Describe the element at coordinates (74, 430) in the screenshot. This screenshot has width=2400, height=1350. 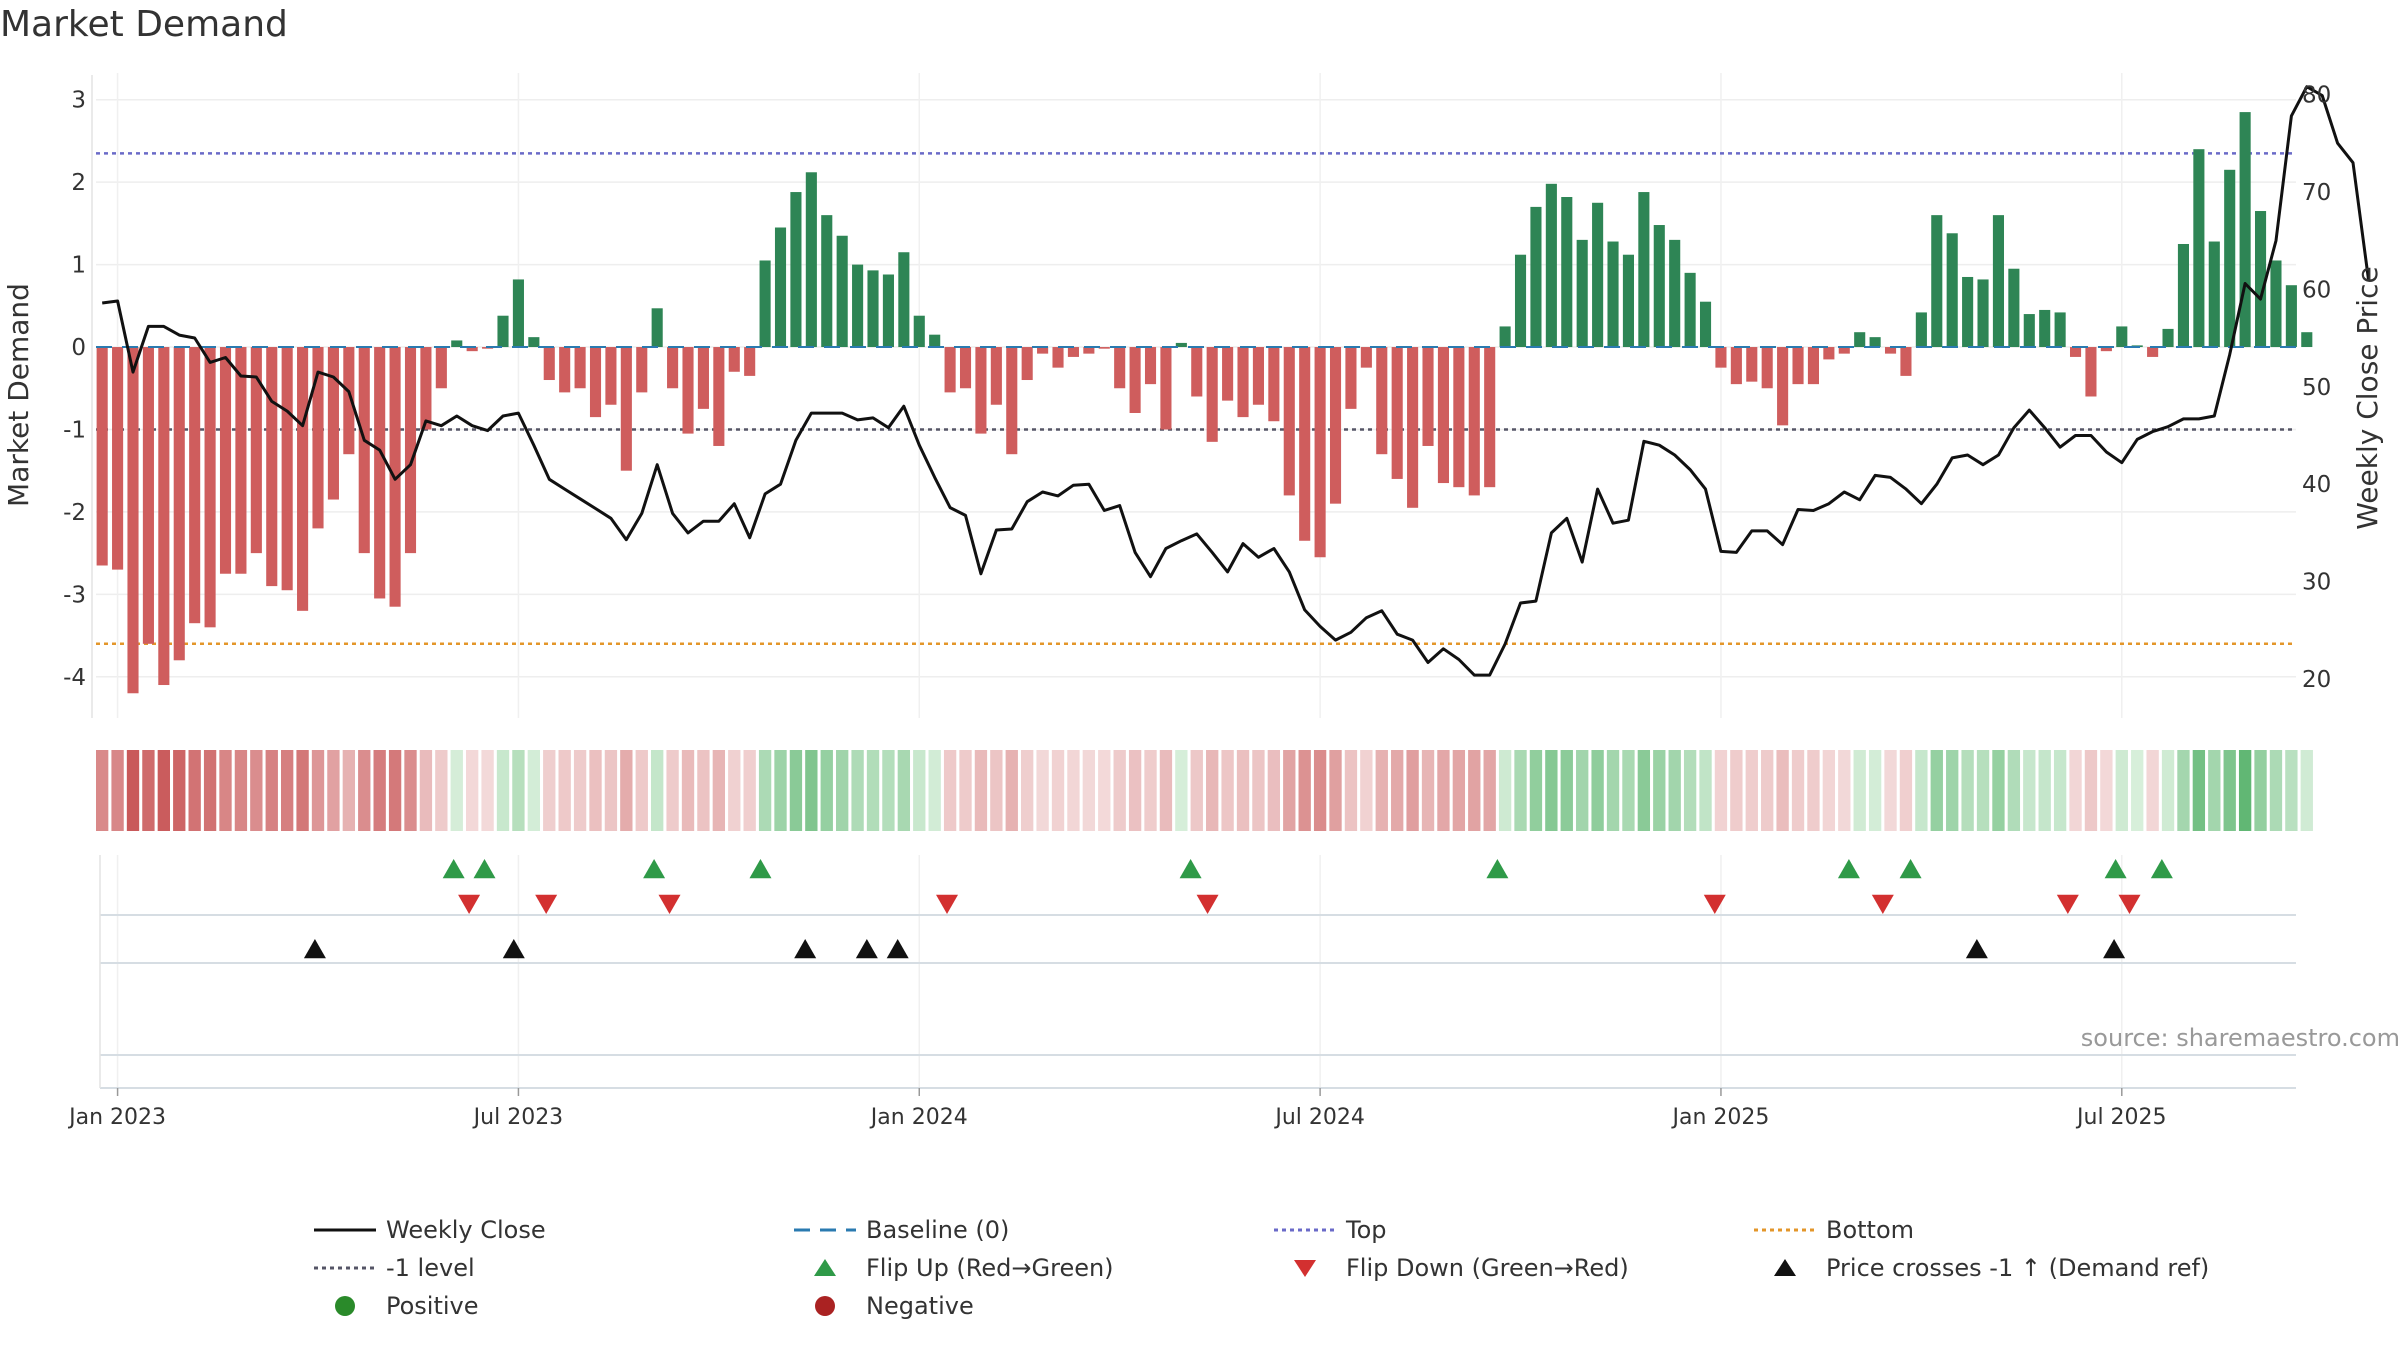
I see `y-tick-label: -1` at that location.